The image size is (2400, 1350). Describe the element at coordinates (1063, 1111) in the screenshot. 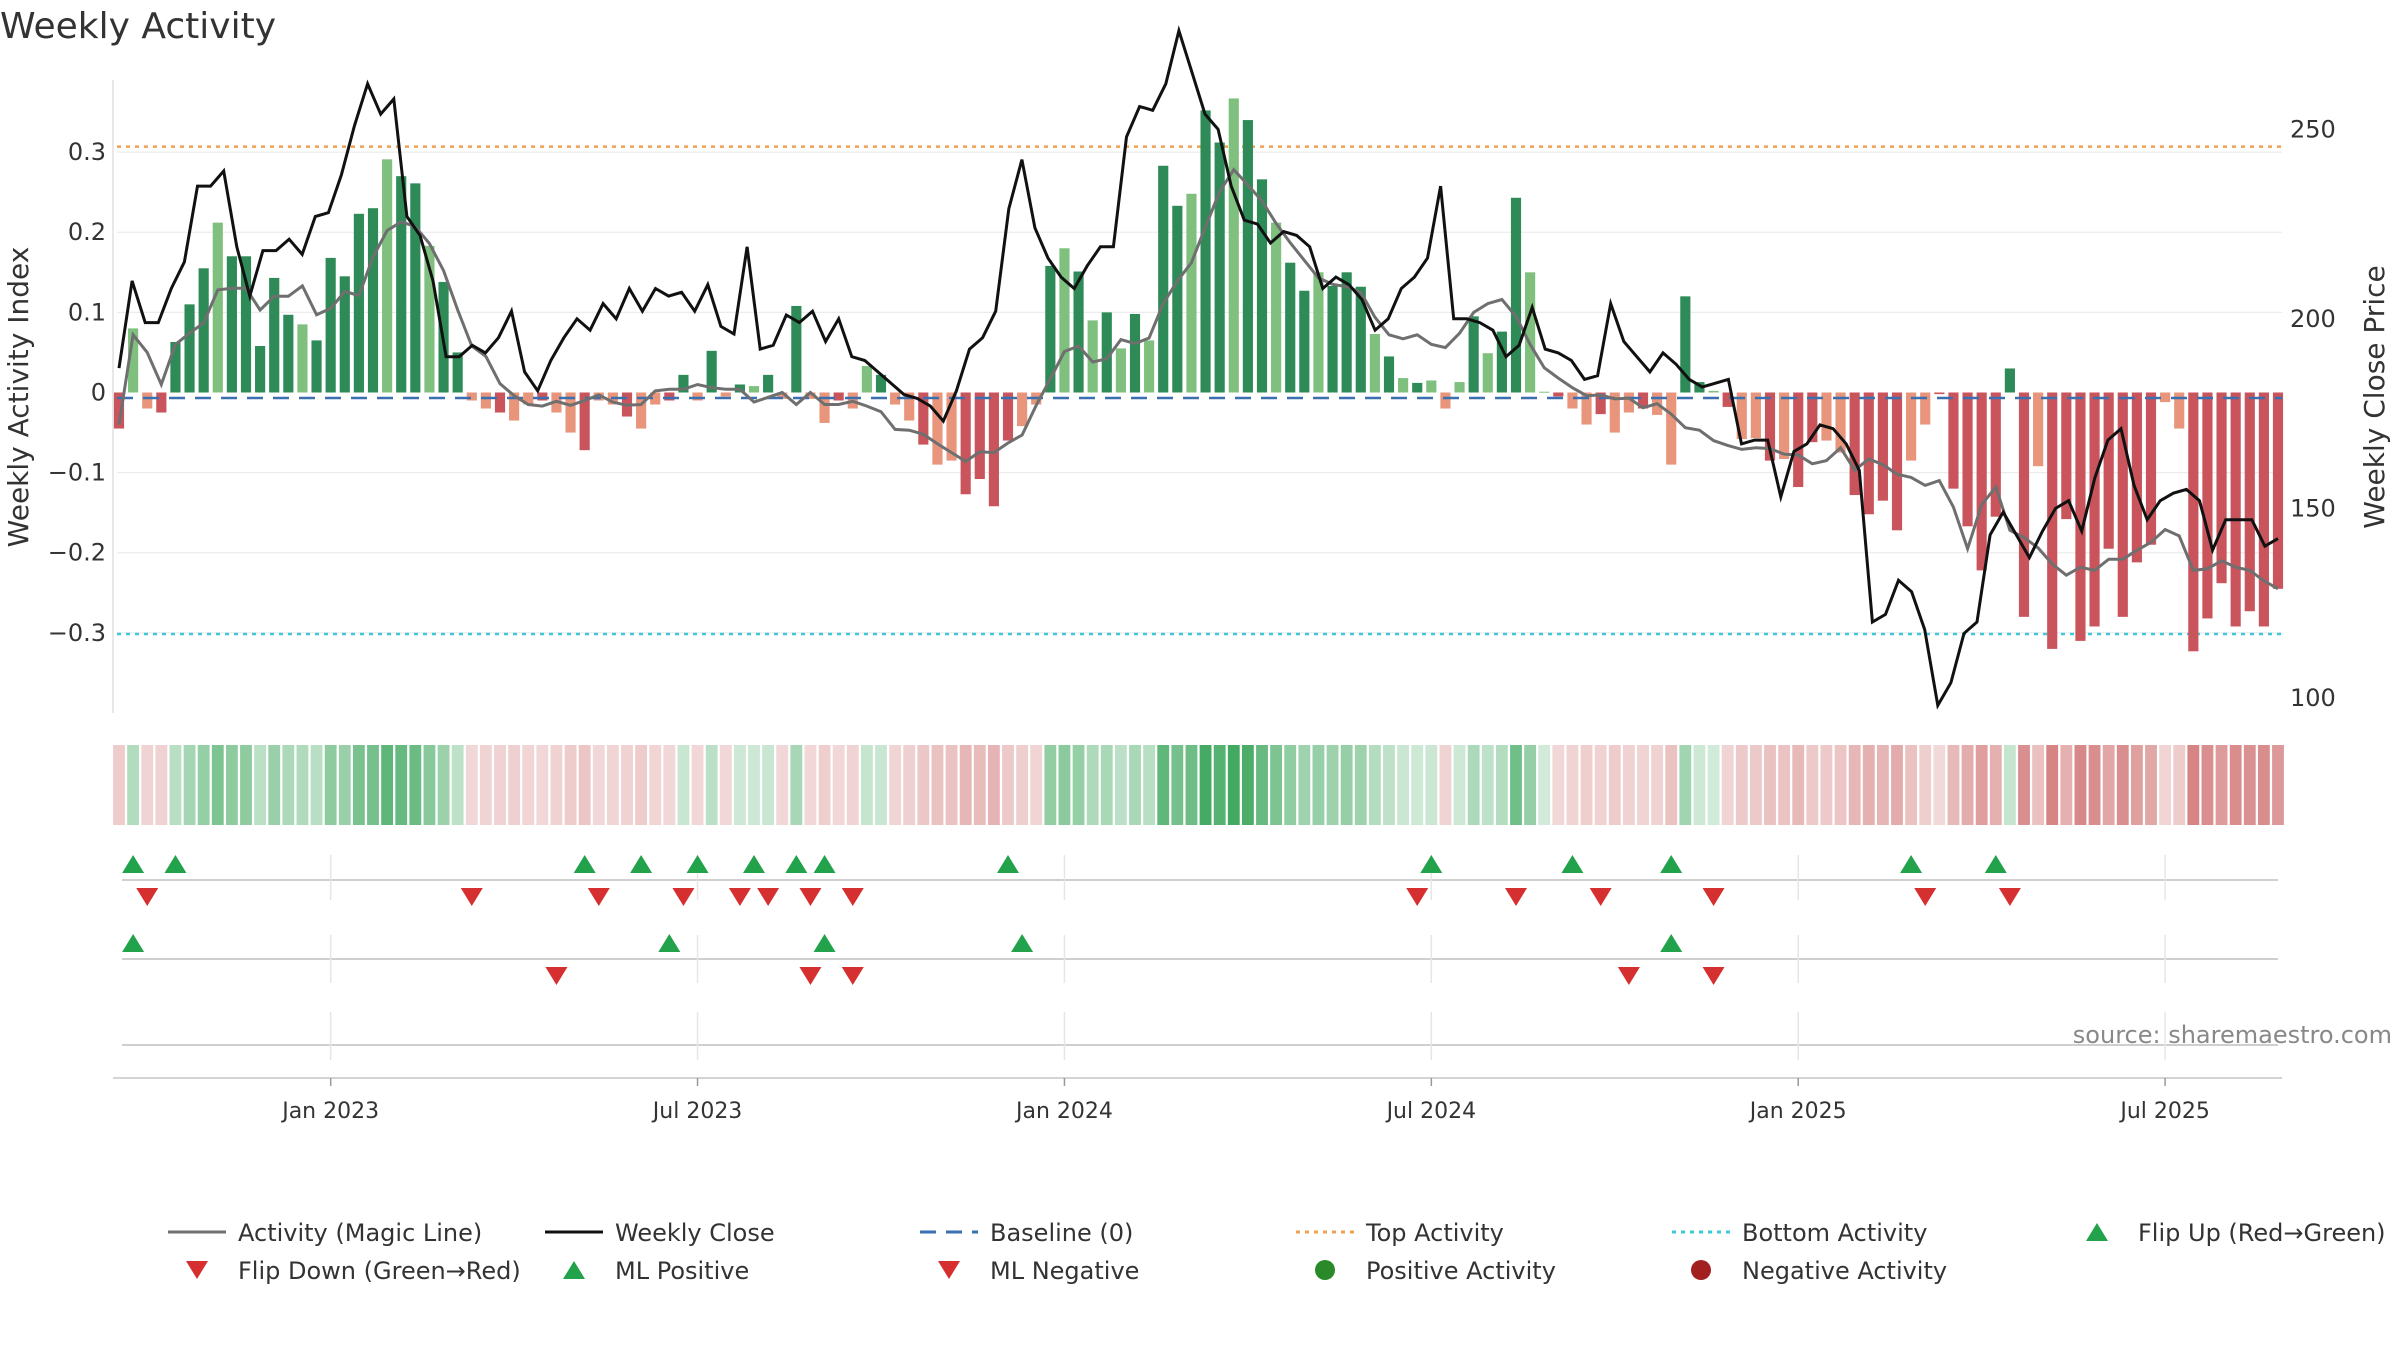

I see `x-tick-label: Jan 2024` at that location.